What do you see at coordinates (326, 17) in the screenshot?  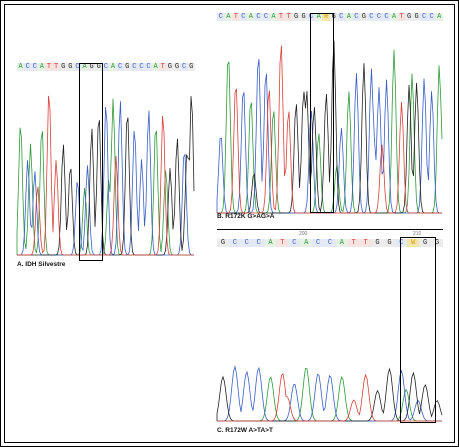 I see `base-letter: R` at bounding box center [326, 17].